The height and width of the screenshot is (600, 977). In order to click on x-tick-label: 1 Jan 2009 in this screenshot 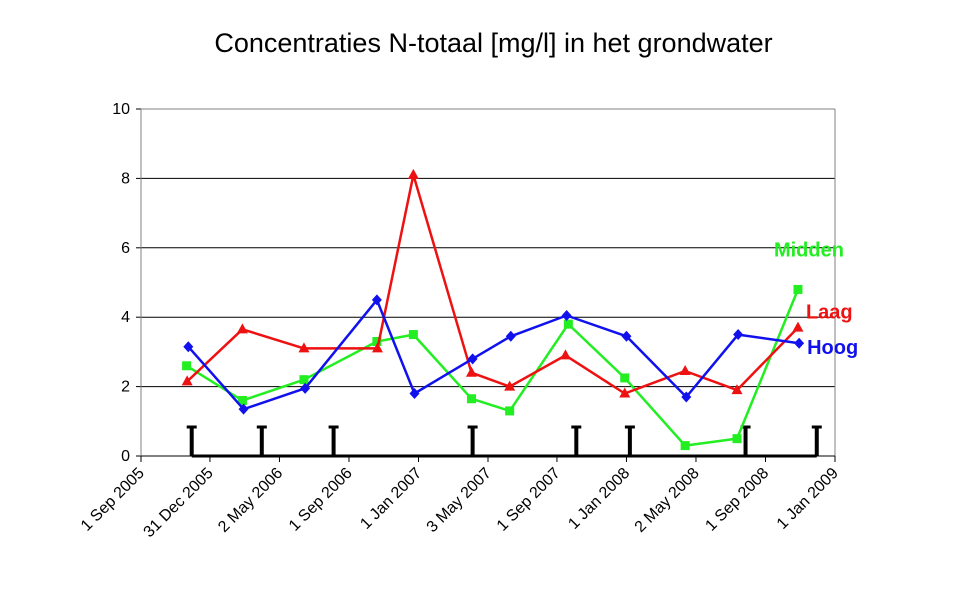, I will do `click(808, 499)`.